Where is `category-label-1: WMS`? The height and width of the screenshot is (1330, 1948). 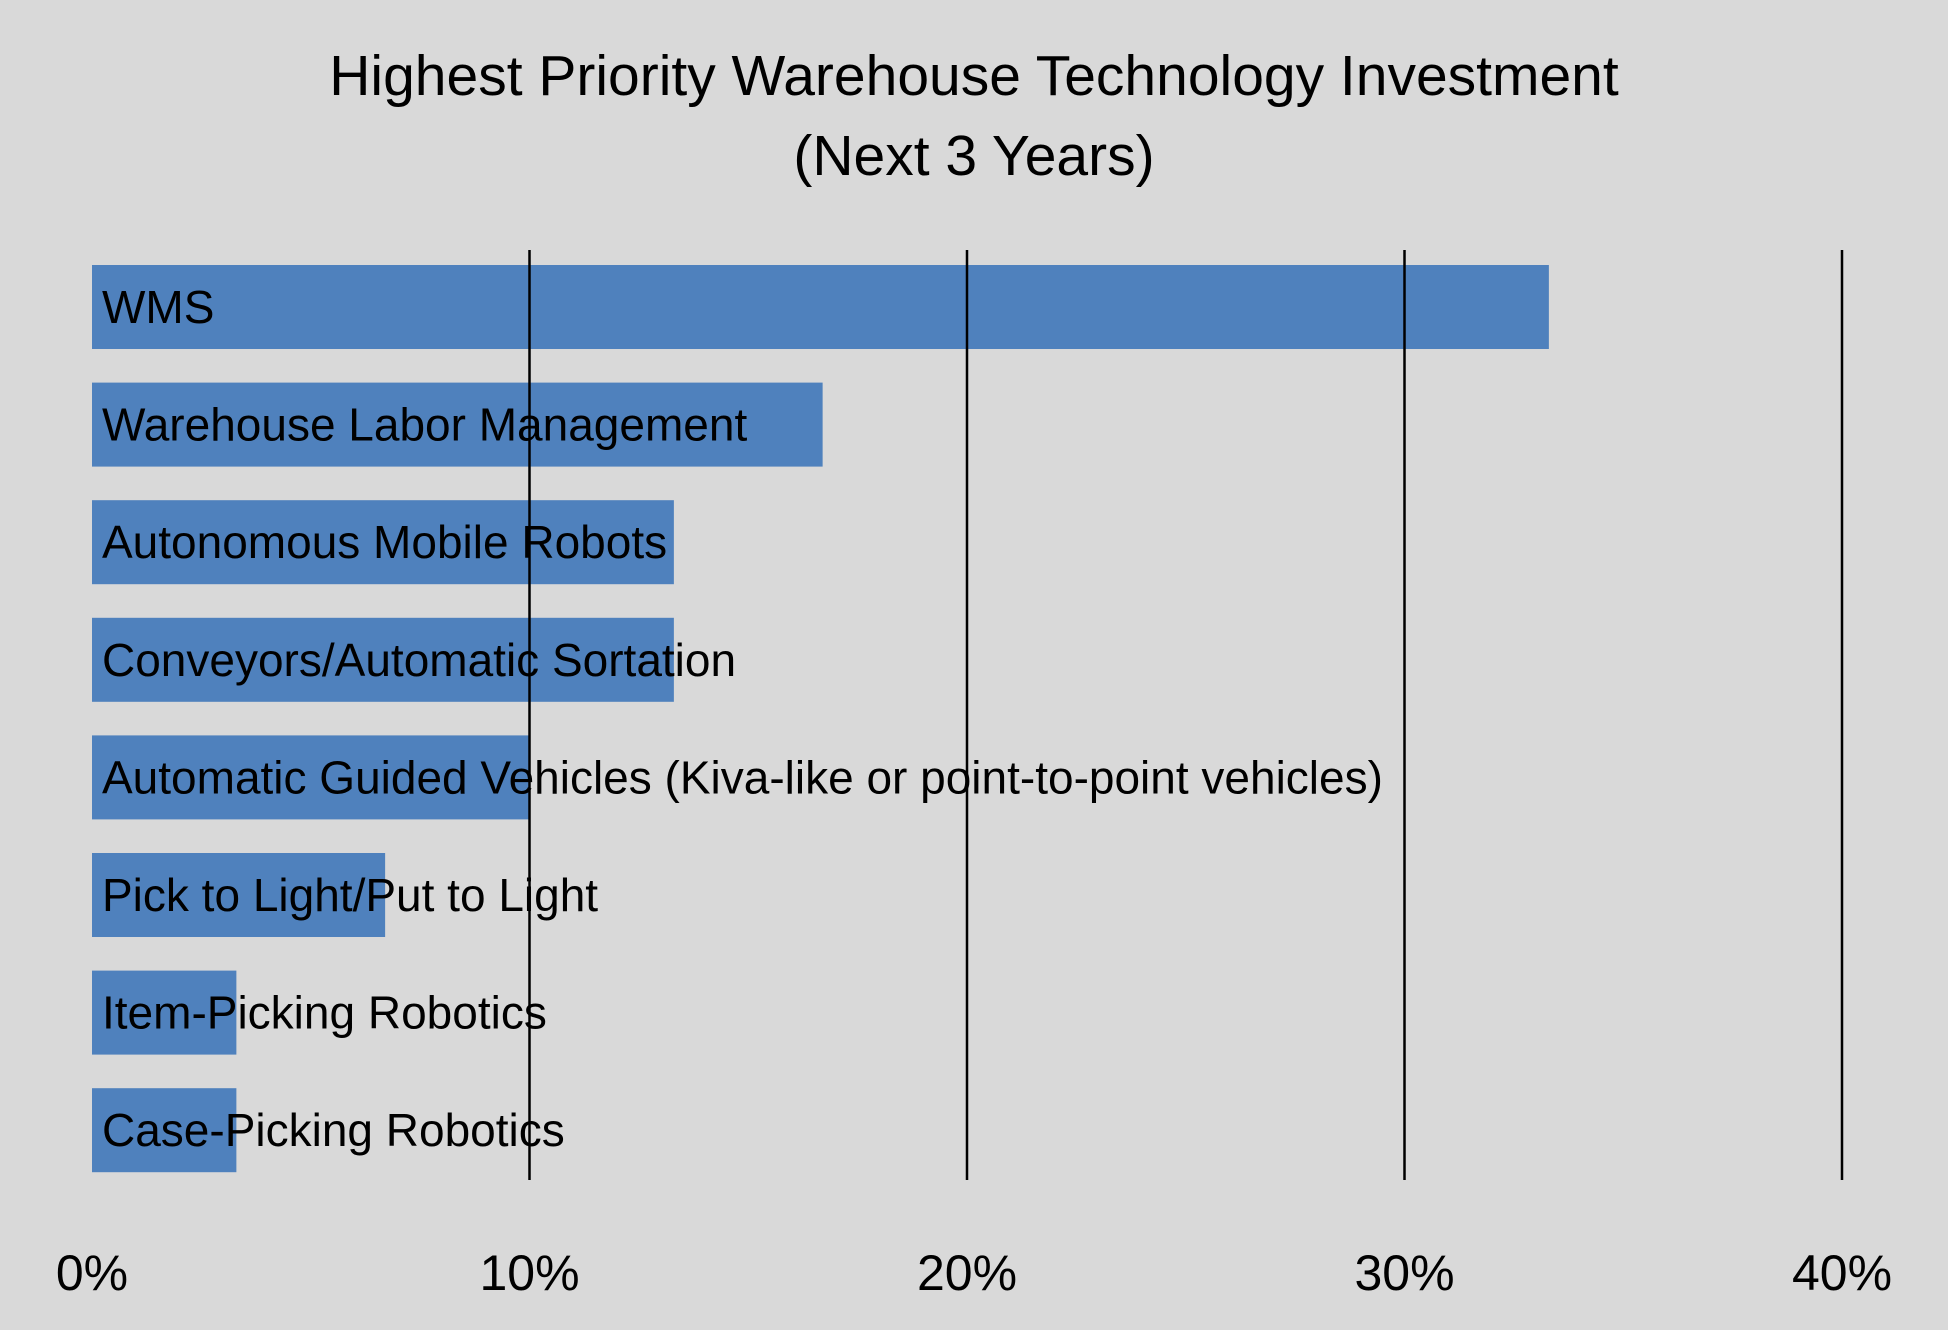 category-label-1: WMS is located at coordinates (158, 307).